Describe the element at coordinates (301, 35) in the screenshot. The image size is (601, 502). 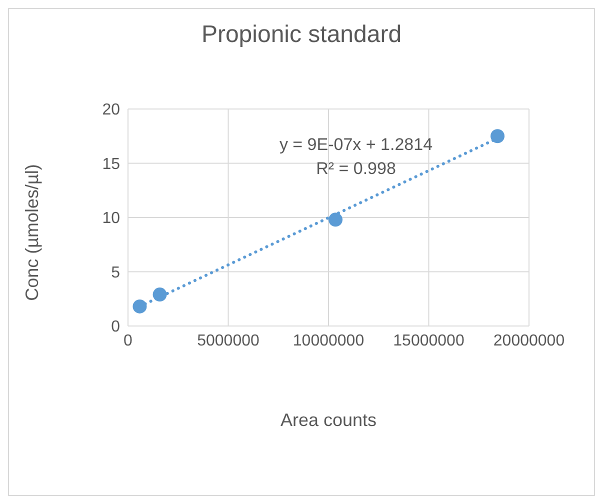
I see `chart-title: Propionic standard` at that location.